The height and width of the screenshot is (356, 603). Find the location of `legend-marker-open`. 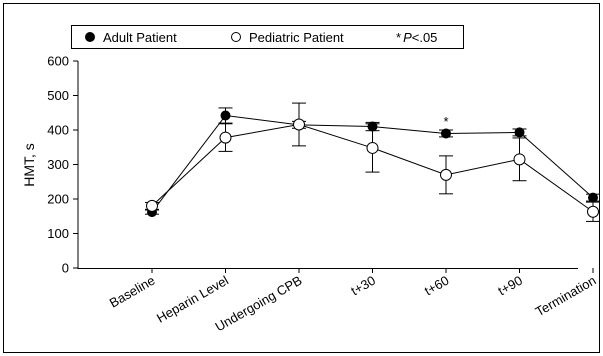

legend-marker-open is located at coordinates (236, 37).